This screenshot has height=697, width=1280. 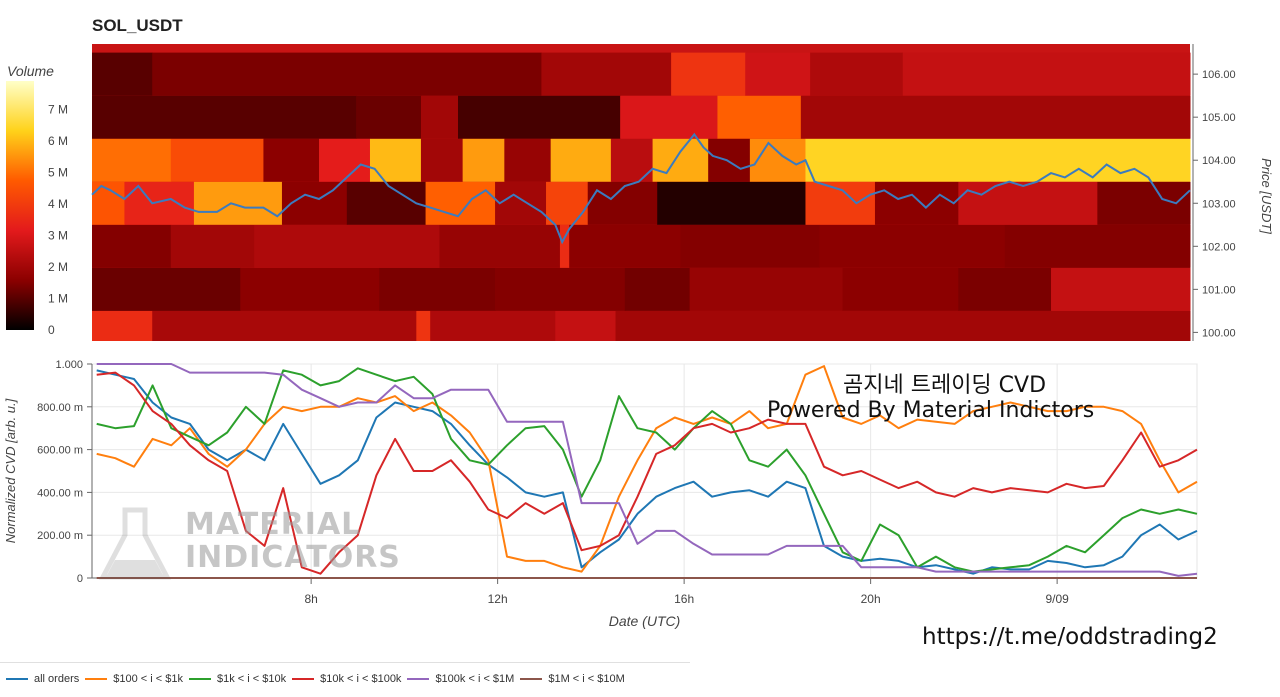 What do you see at coordinates (60, 451) in the screenshot?
I see `y-tick-label: 600.00 m` at bounding box center [60, 451].